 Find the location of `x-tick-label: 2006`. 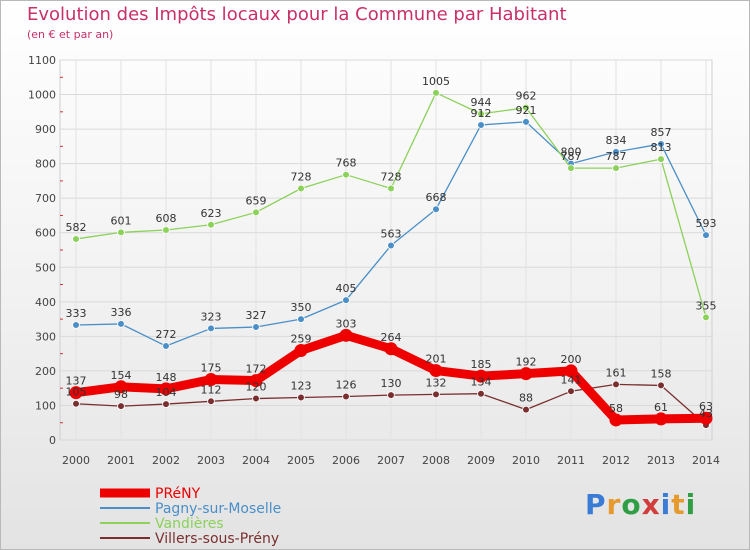

x-tick-label: 2006 is located at coordinates (346, 460).